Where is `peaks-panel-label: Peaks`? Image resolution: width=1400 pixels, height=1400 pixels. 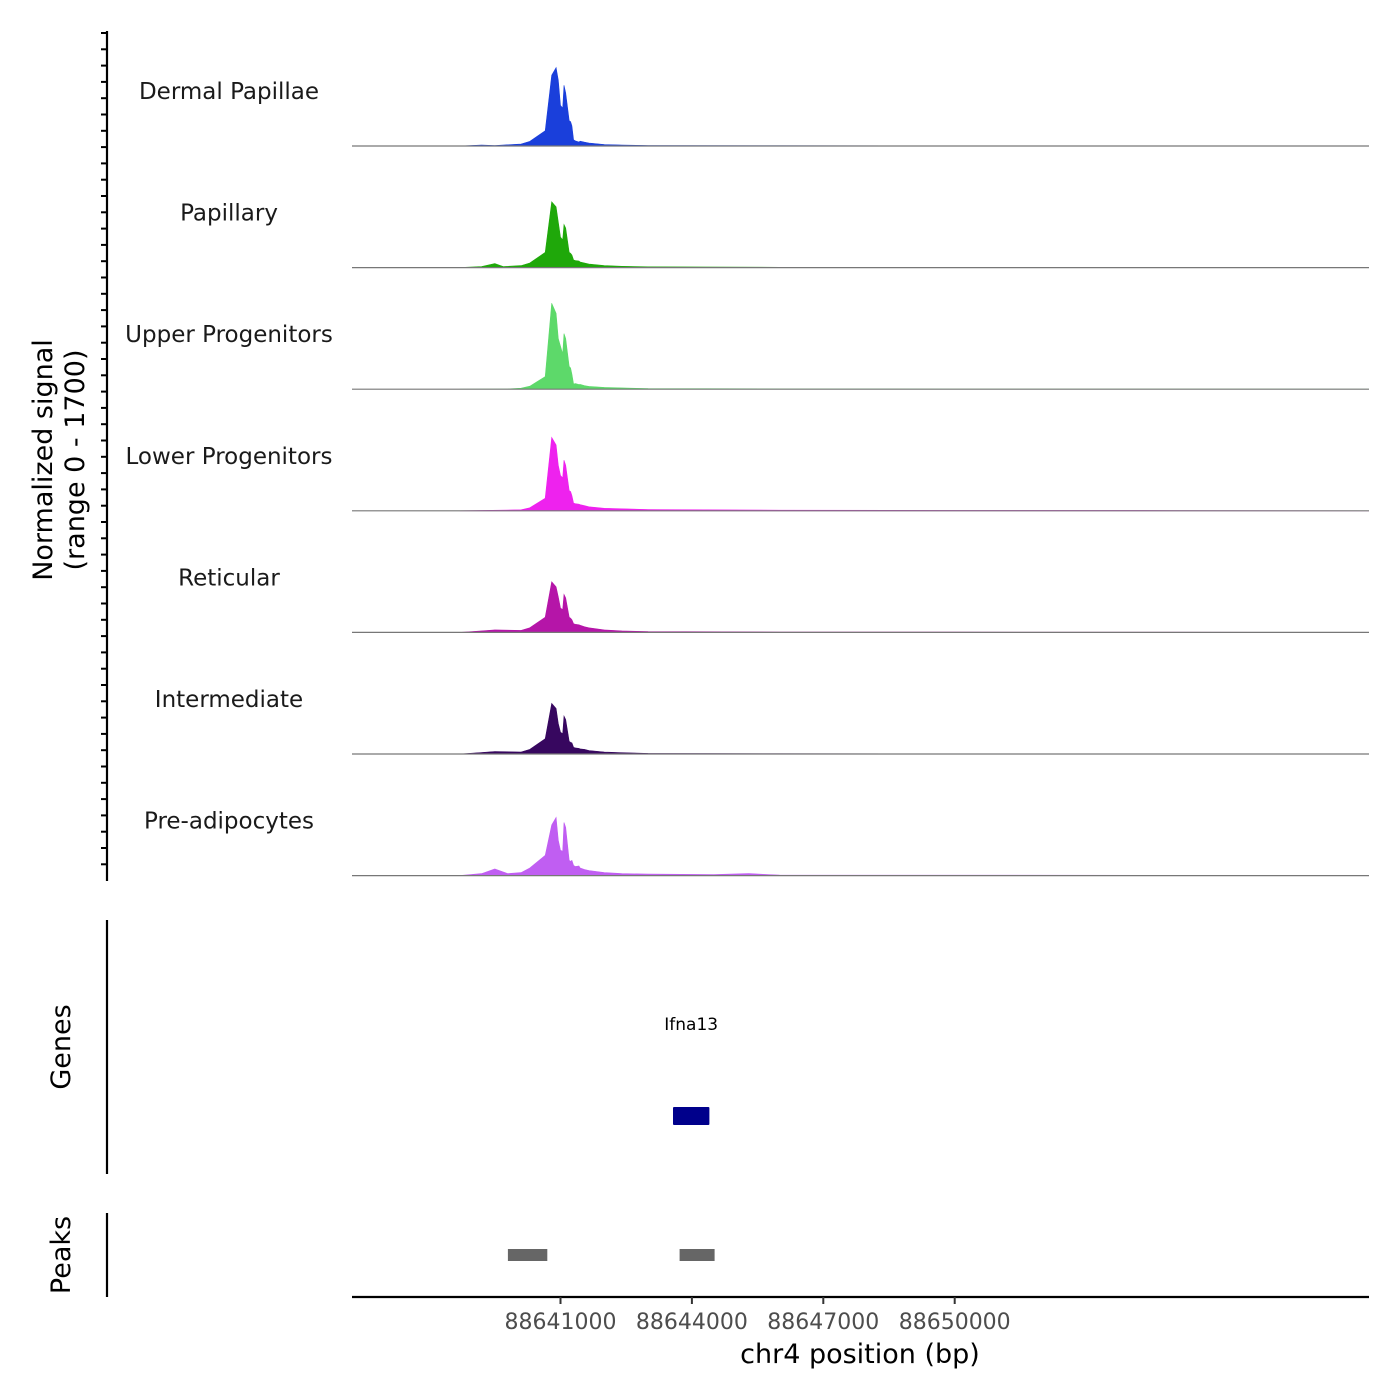 peaks-panel-label: Peaks is located at coordinates (61, 1255).